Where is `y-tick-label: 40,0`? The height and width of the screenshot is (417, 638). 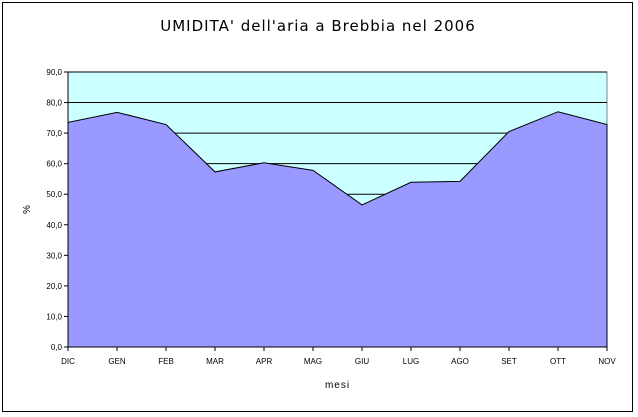
y-tick-label: 40,0 is located at coordinates (54, 225).